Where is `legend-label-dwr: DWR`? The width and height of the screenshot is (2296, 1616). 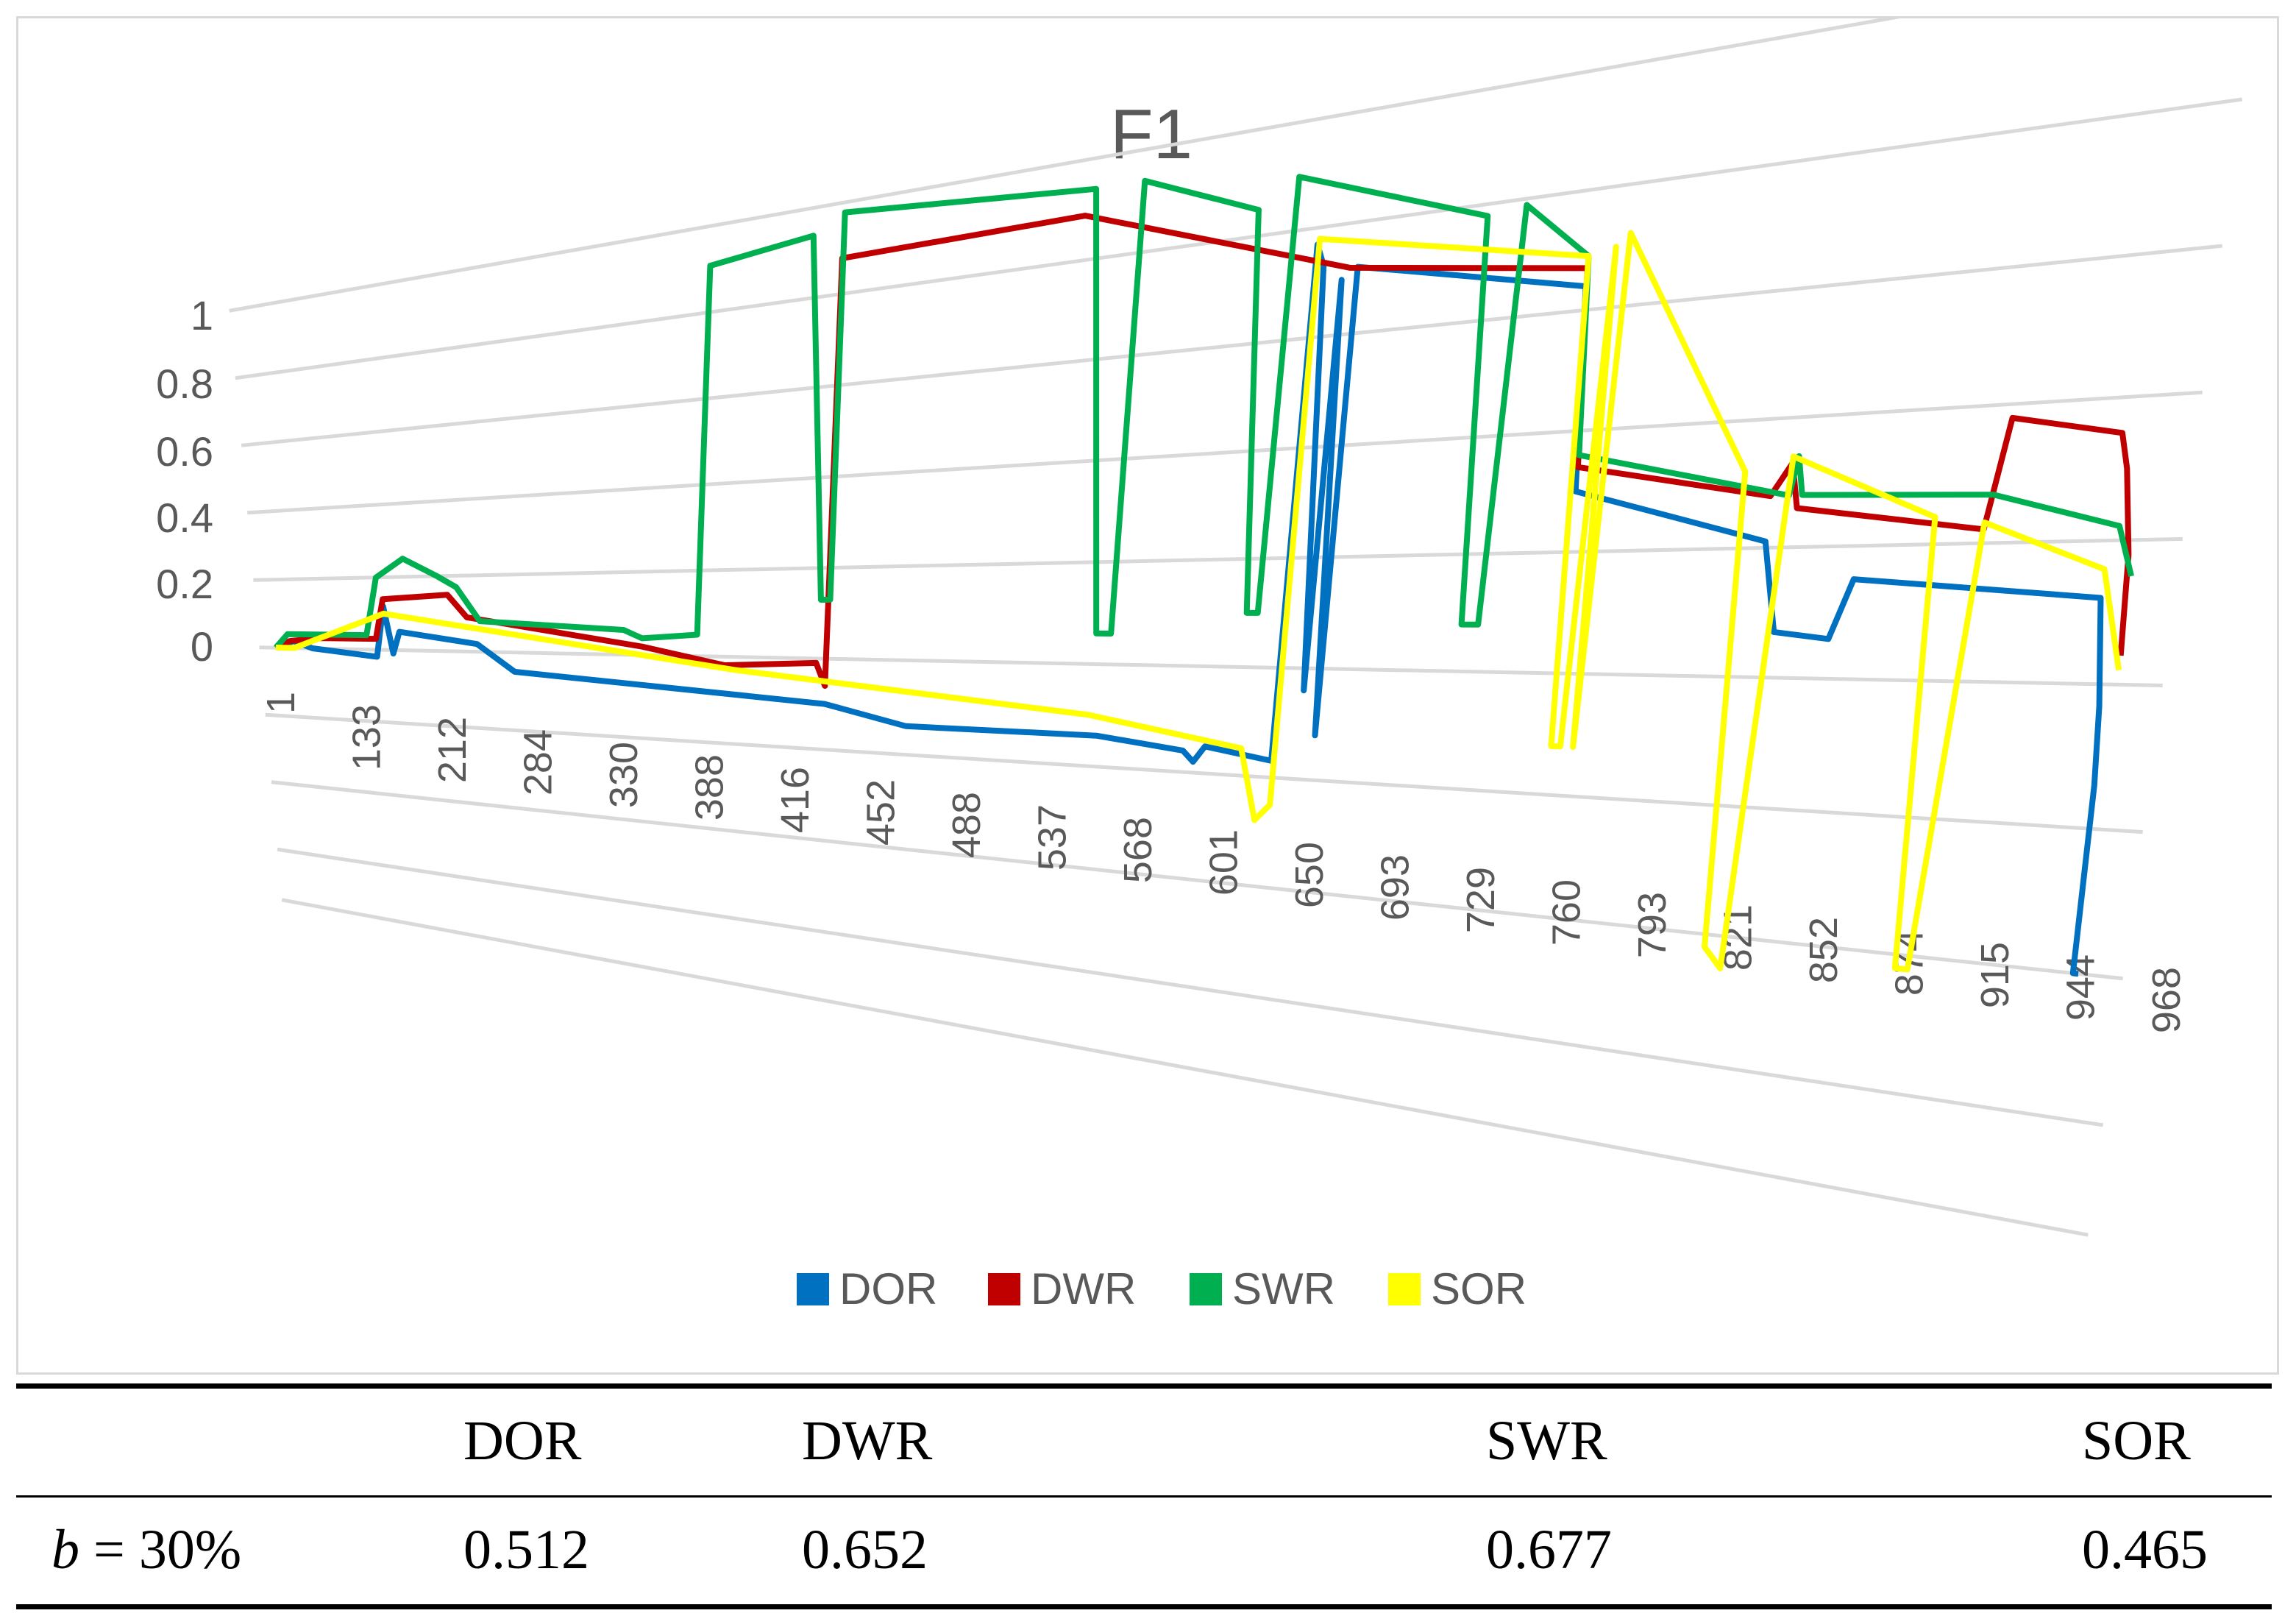 legend-label-dwr: DWR is located at coordinates (1083, 1289).